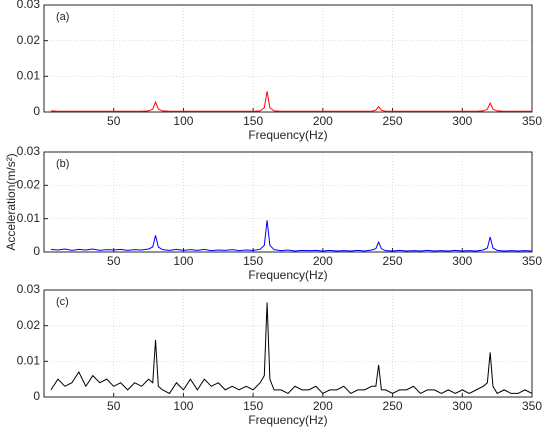 The height and width of the screenshot is (433, 550). I want to click on panel-label: (a), so click(62, 17).